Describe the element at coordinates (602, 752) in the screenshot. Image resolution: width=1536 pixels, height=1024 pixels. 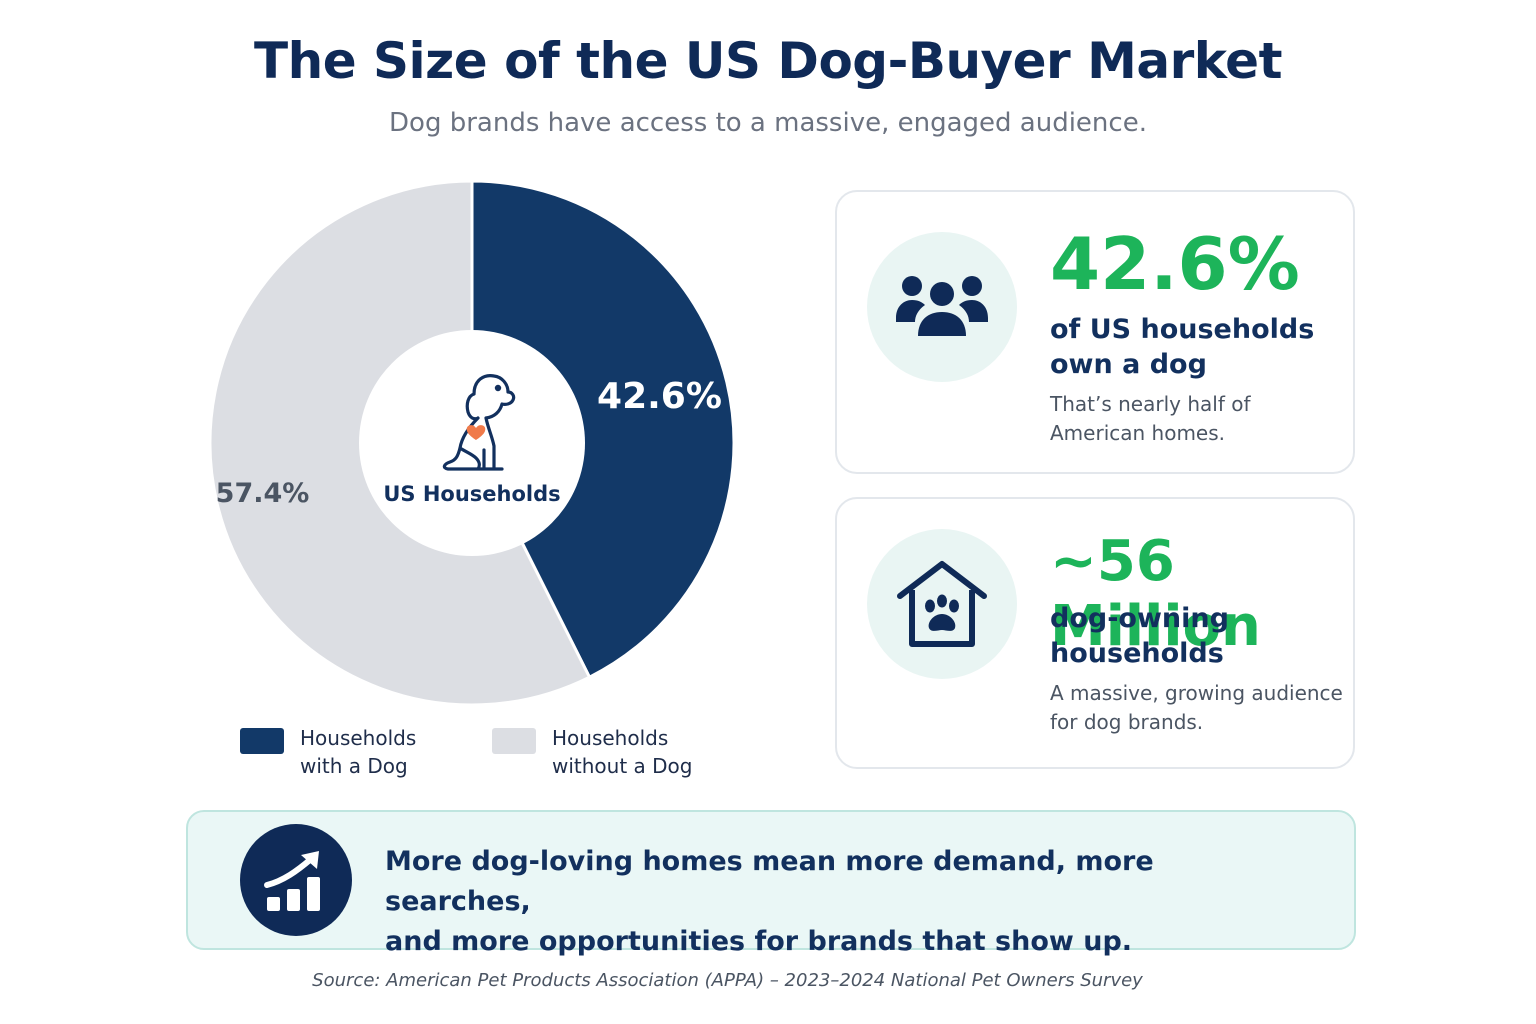
I see `legend-item-without-dog: Households without a Dog` at that location.